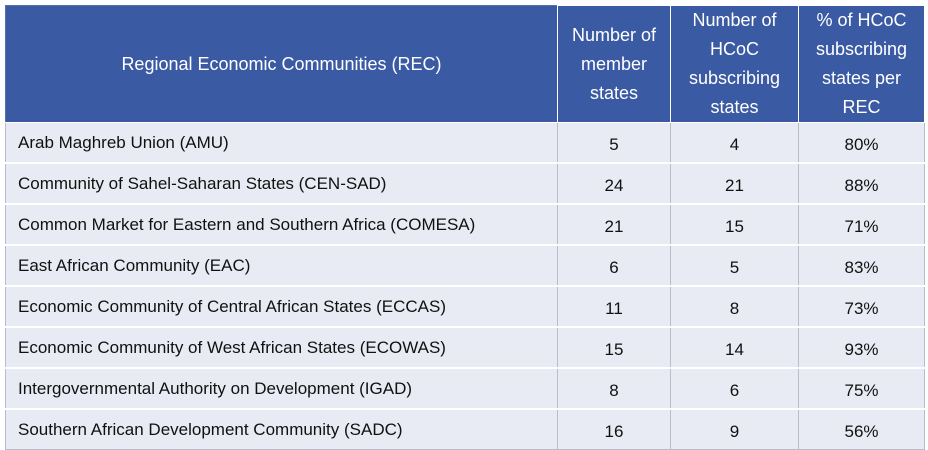 Image resolution: width=928 pixels, height=450 pixels. Describe the element at coordinates (861, 265) in the screenshot. I see `subscribing-percent: 83%` at that location.